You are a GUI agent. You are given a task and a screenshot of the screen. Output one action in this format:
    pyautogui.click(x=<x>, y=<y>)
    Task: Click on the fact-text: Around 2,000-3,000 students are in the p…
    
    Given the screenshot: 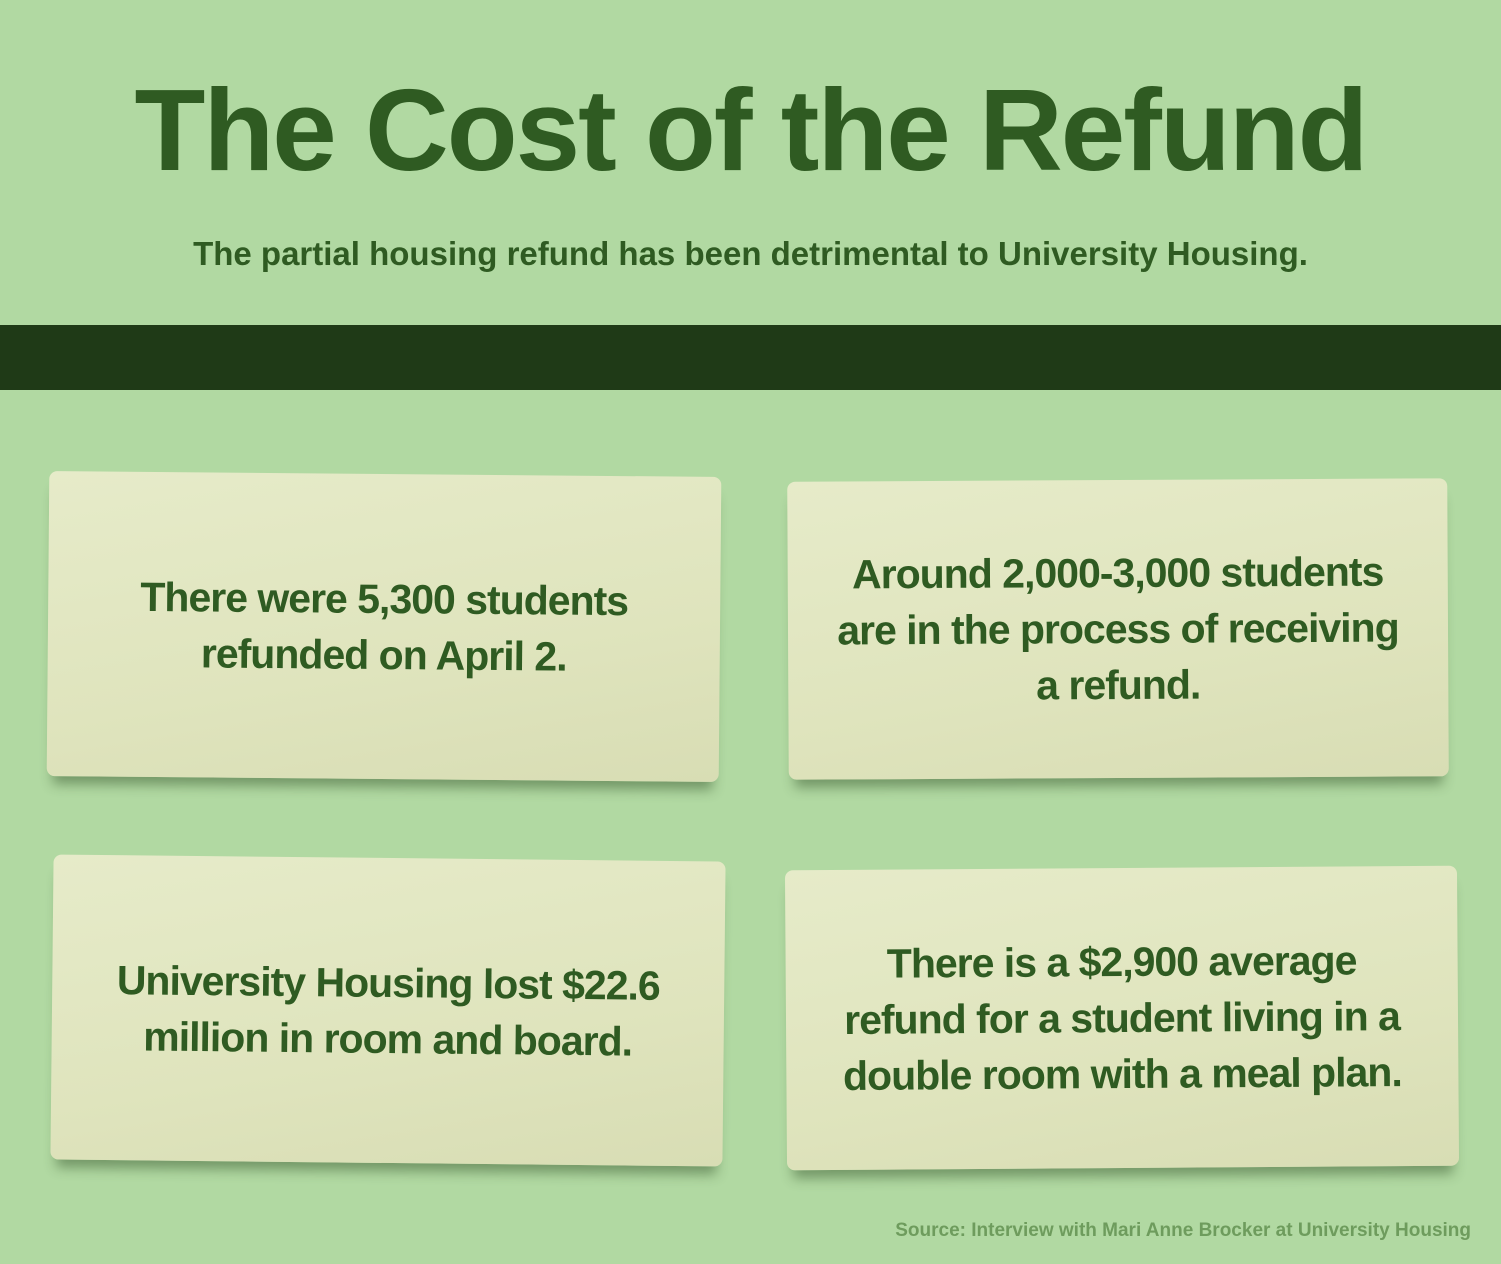 What is the action you would take?
    pyautogui.click(x=1118, y=628)
    